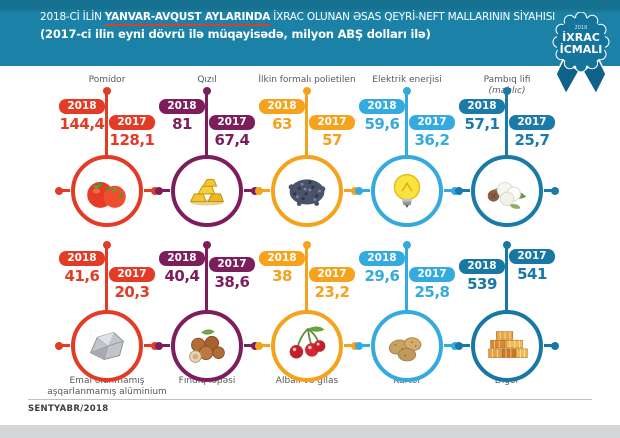 The height and width of the screenshot is (438, 620). I want to click on ribbon-tails, so click(581, 77).